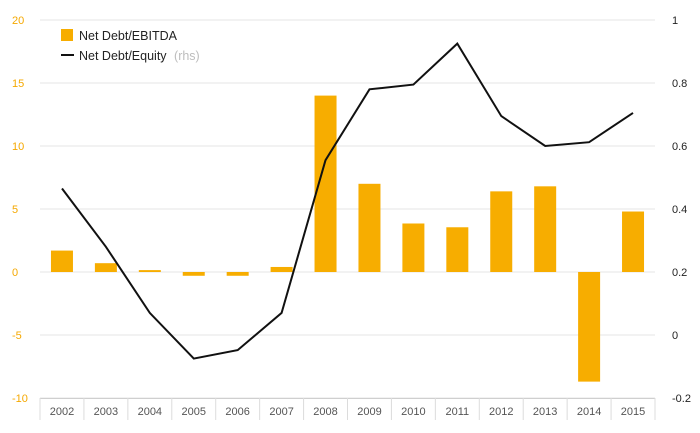 The image size is (700, 433). I want to click on y-left-tick-label: 10, so click(18, 147).